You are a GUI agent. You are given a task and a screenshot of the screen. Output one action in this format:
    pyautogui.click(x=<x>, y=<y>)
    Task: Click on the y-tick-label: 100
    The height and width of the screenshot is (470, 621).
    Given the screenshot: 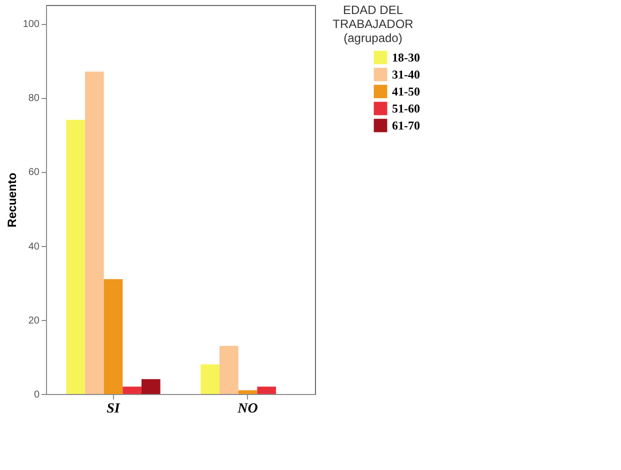 What is the action you would take?
    pyautogui.click(x=31, y=24)
    